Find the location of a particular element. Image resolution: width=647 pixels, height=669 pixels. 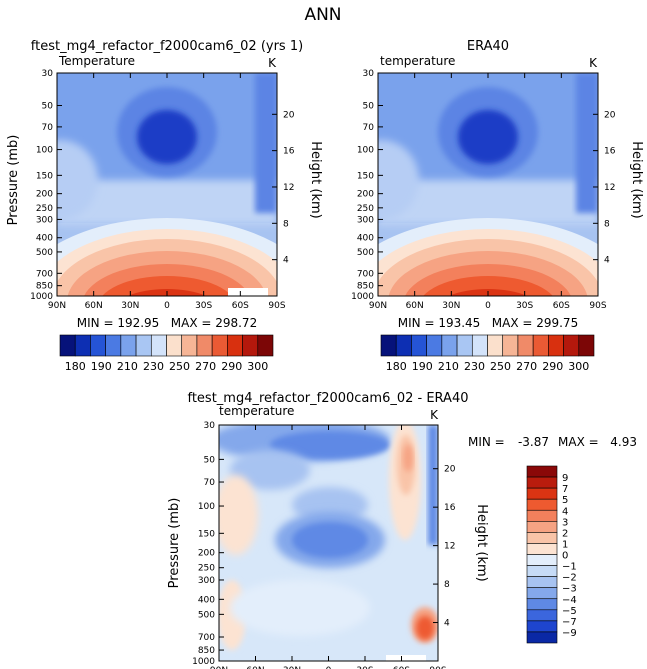

max-label: MAX = is located at coordinates (578, 442).